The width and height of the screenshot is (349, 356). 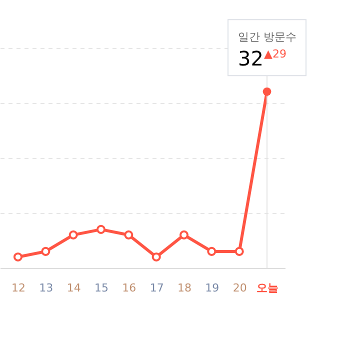 What do you see at coordinates (18, 288) in the screenshot?
I see `x-tick-label: 12` at bounding box center [18, 288].